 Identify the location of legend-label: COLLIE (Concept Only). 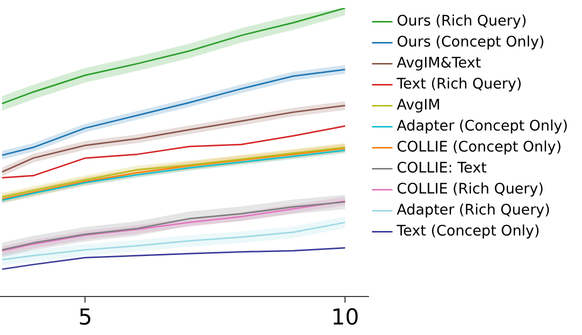
(479, 148).